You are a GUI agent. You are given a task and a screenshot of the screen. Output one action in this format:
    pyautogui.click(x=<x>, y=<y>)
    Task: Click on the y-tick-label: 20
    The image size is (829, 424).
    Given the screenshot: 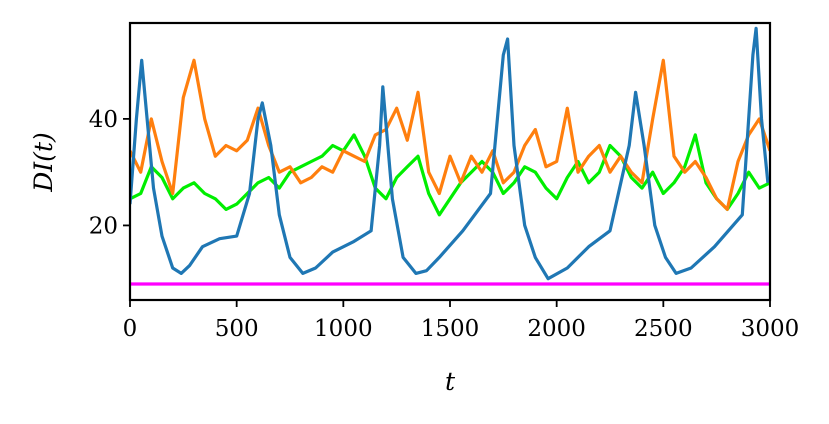 What is the action you would take?
    pyautogui.click(x=103, y=226)
    